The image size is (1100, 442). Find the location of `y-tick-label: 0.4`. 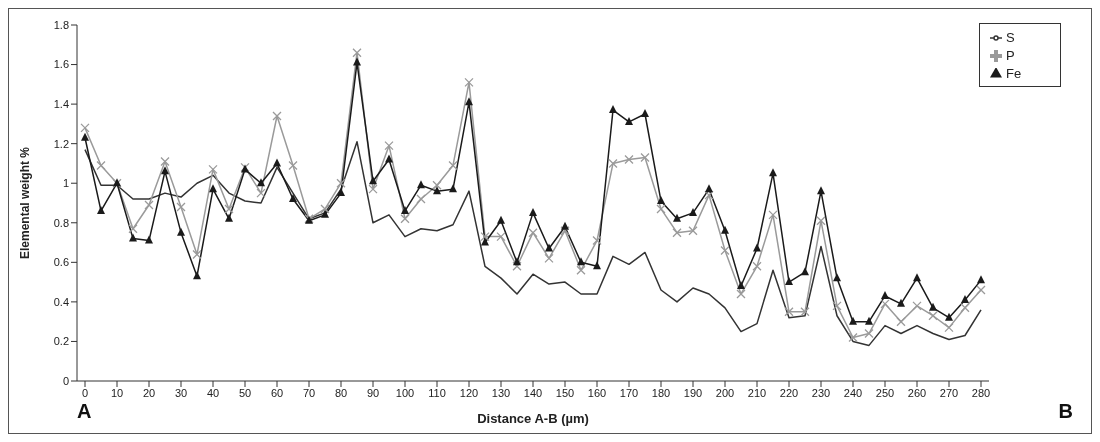

y-tick-label: 0.4 is located at coordinates (61, 301).